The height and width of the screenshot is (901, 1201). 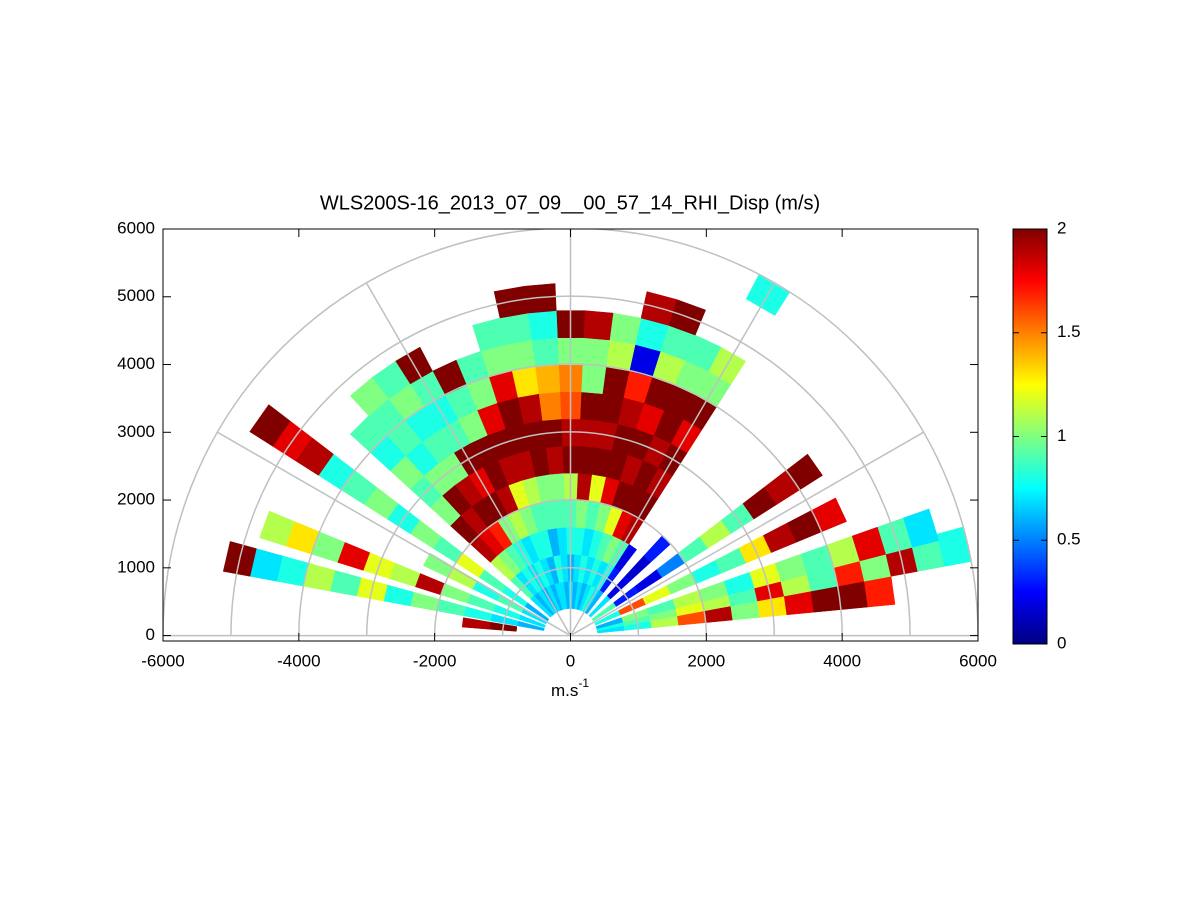 What do you see at coordinates (150, 634) in the screenshot?
I see `y-tick-label: 0` at bounding box center [150, 634].